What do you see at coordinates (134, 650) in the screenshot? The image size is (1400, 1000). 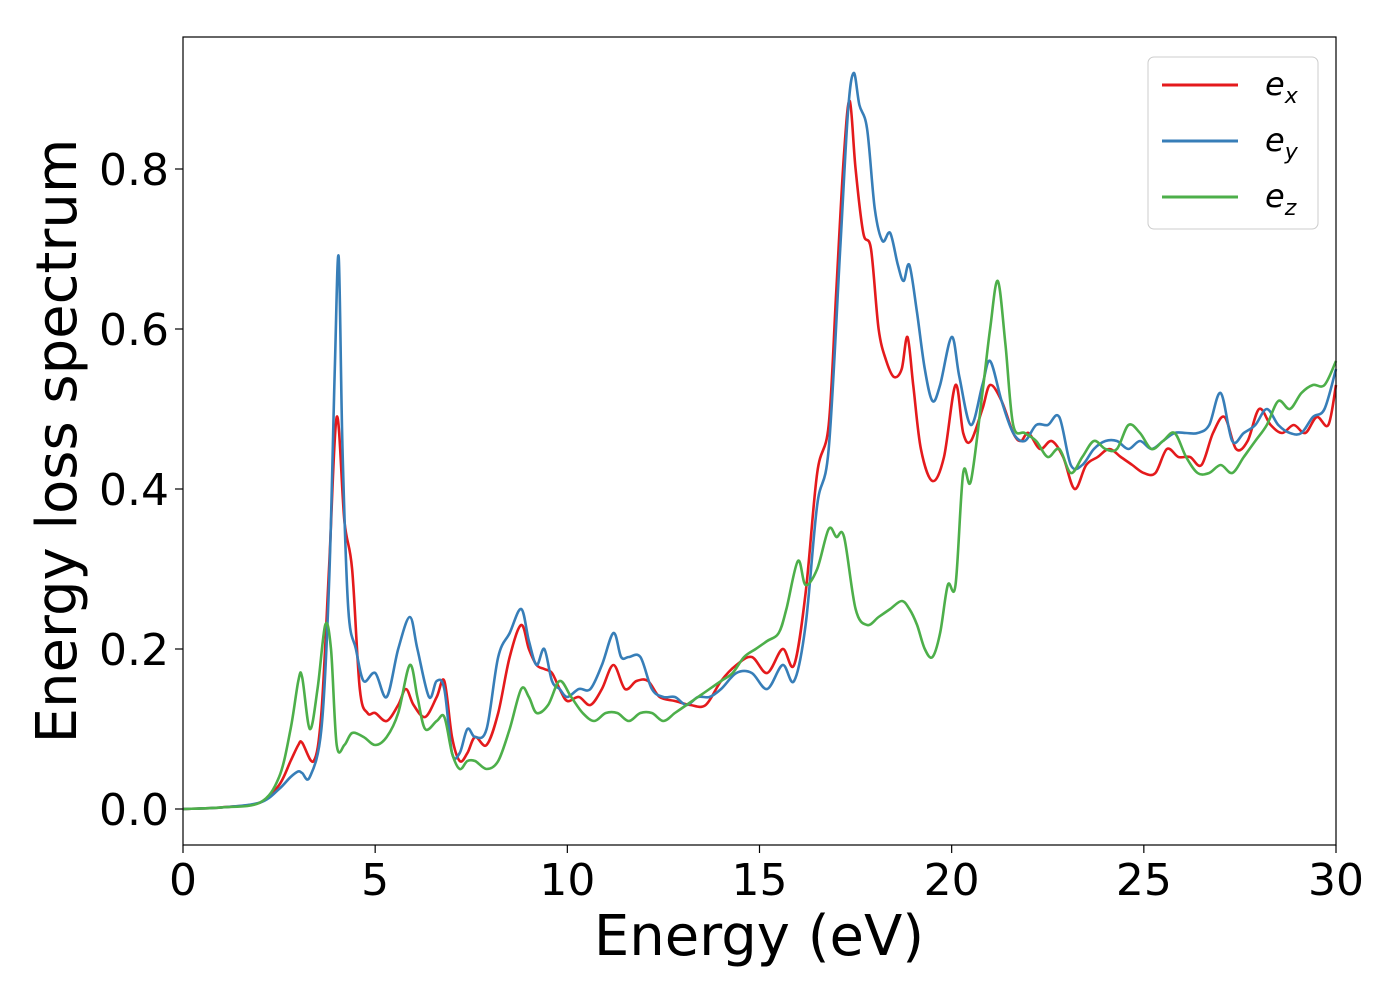 I see `y-tick-label: 0.2` at bounding box center [134, 650].